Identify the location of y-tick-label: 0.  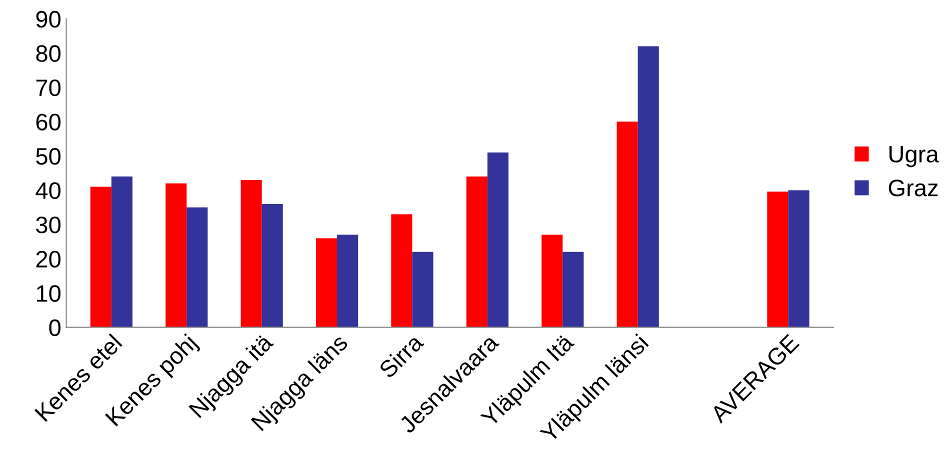
(55, 327).